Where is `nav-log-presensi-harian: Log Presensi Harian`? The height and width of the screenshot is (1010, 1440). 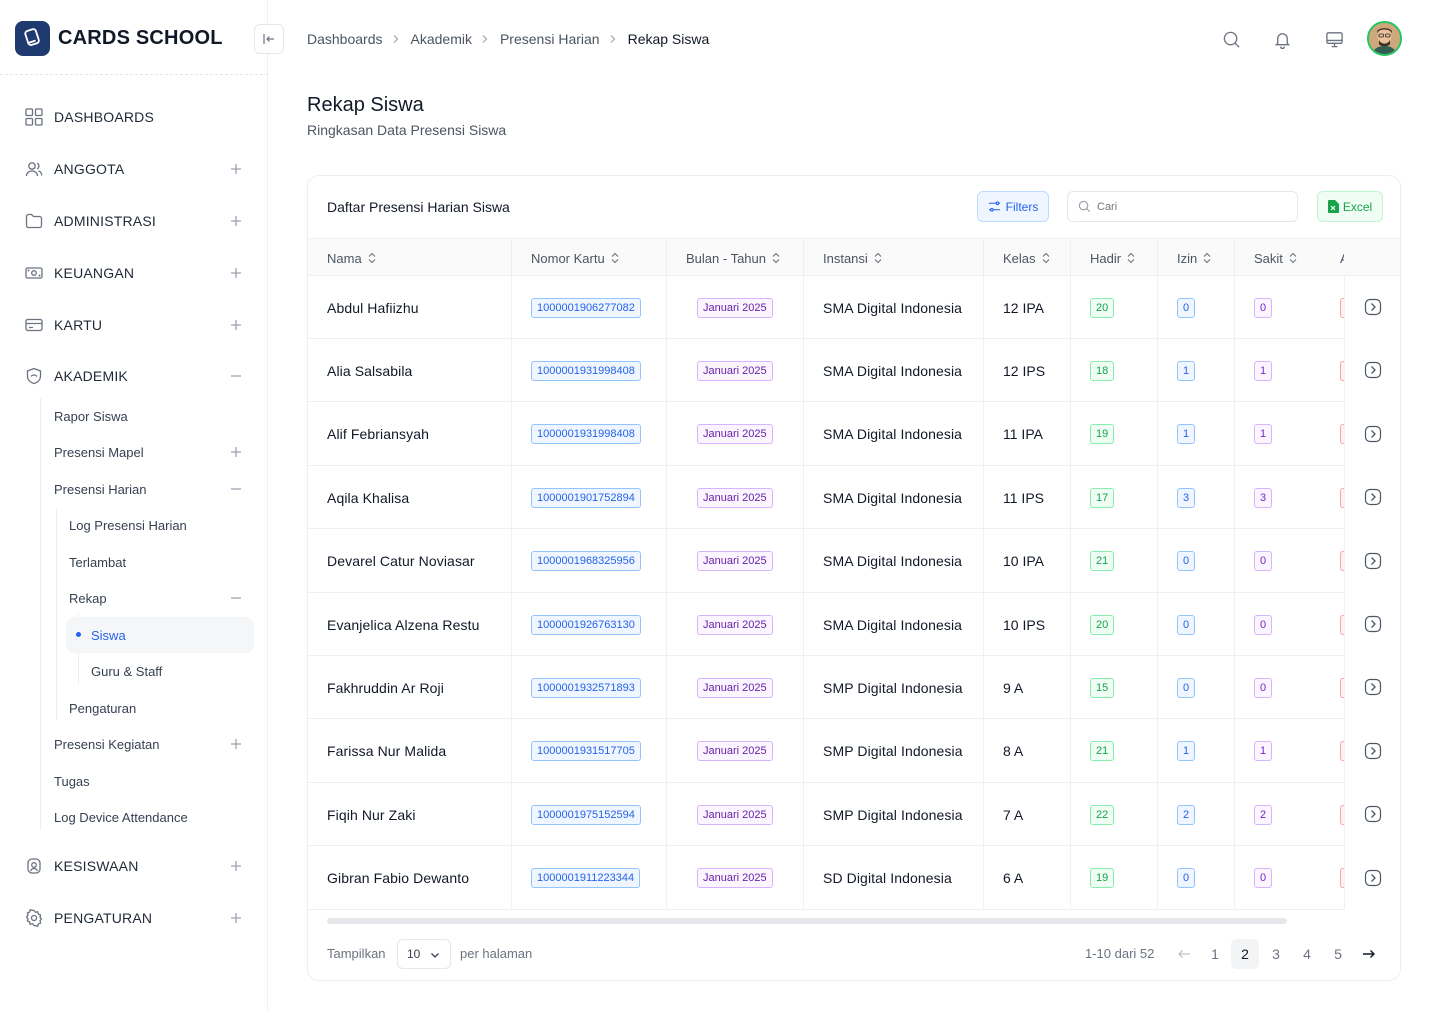
nav-log-presensi-harian: Log Presensi Harian is located at coordinates (156, 525).